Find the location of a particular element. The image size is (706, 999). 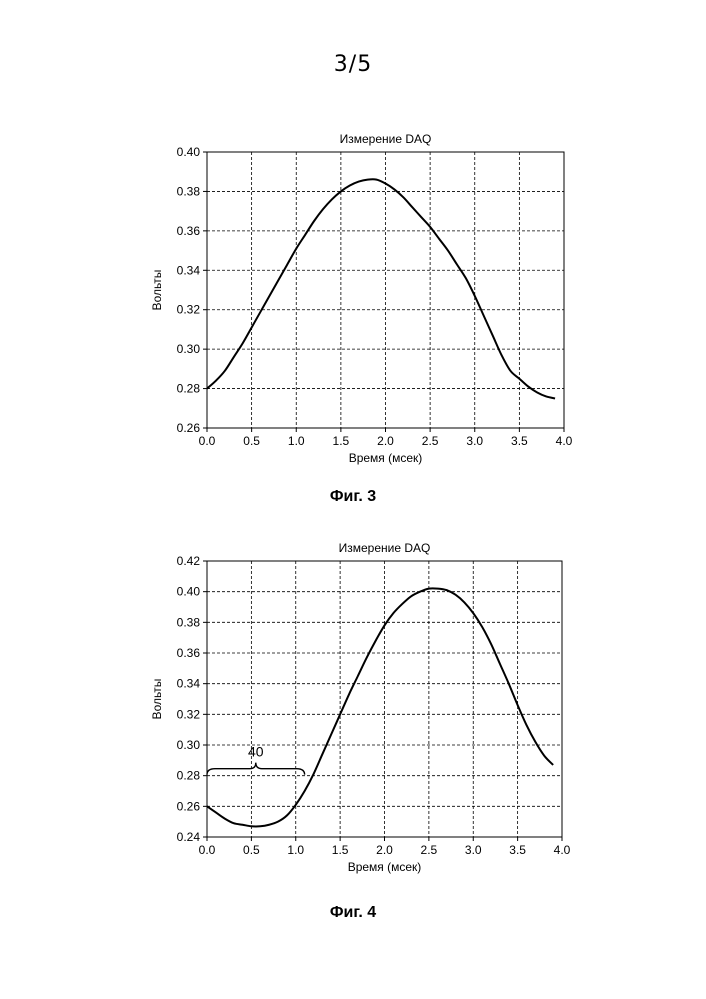

chart-3-tick-label-x: 2.0 is located at coordinates (385, 441).